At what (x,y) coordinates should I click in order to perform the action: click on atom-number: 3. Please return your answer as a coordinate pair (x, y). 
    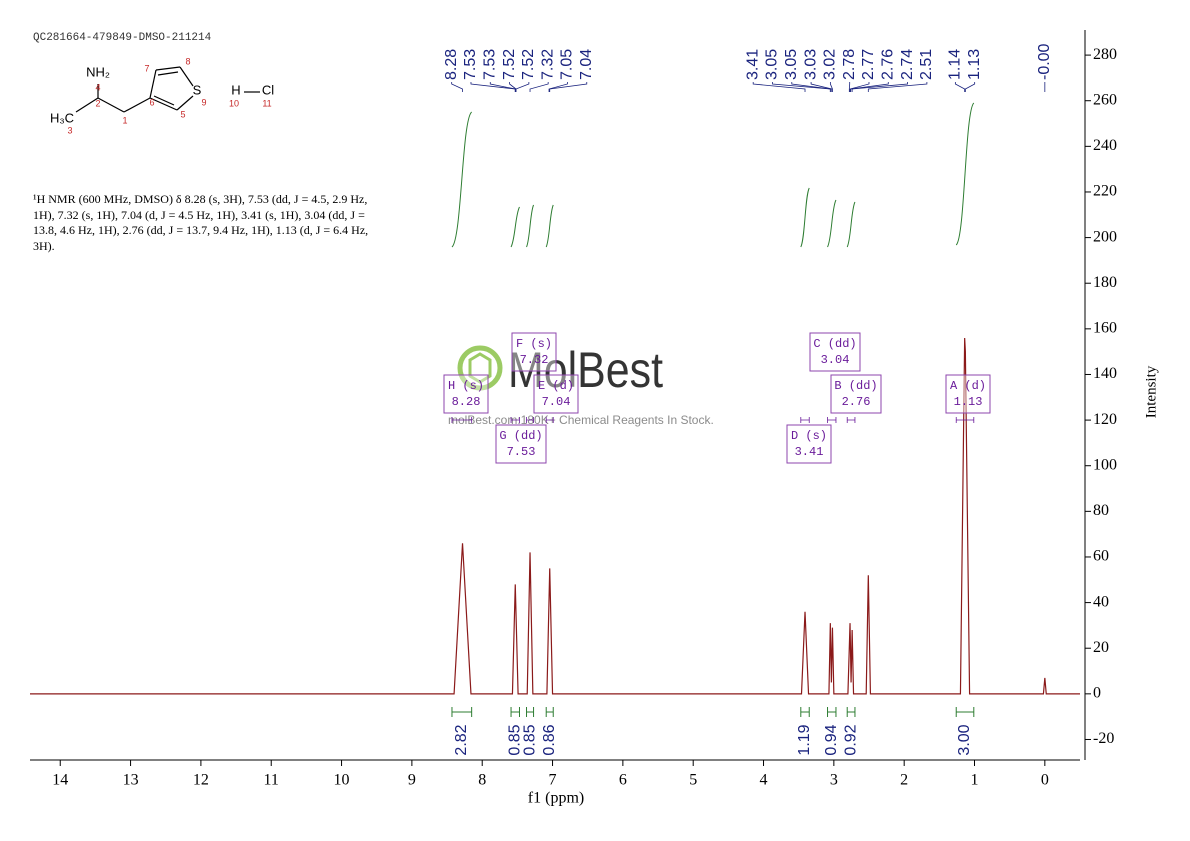
    Looking at the image, I should click on (69, 130).